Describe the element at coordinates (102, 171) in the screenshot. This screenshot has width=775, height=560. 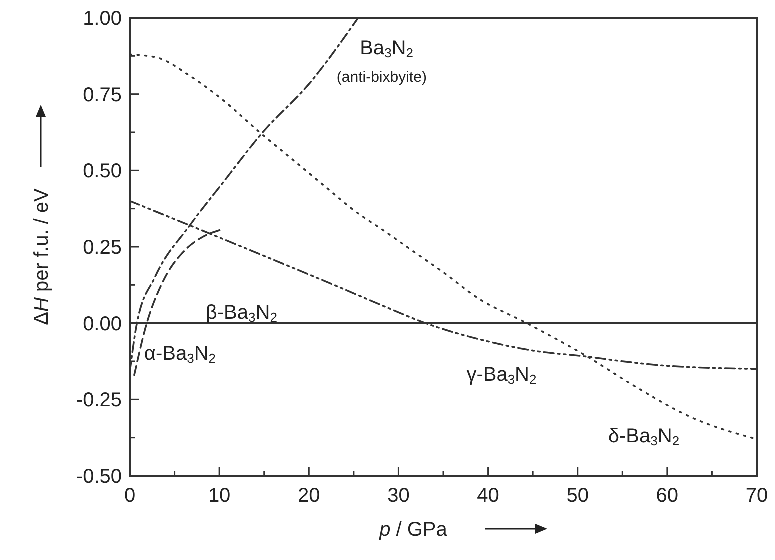
I see `y-tick-label: 0.50` at that location.